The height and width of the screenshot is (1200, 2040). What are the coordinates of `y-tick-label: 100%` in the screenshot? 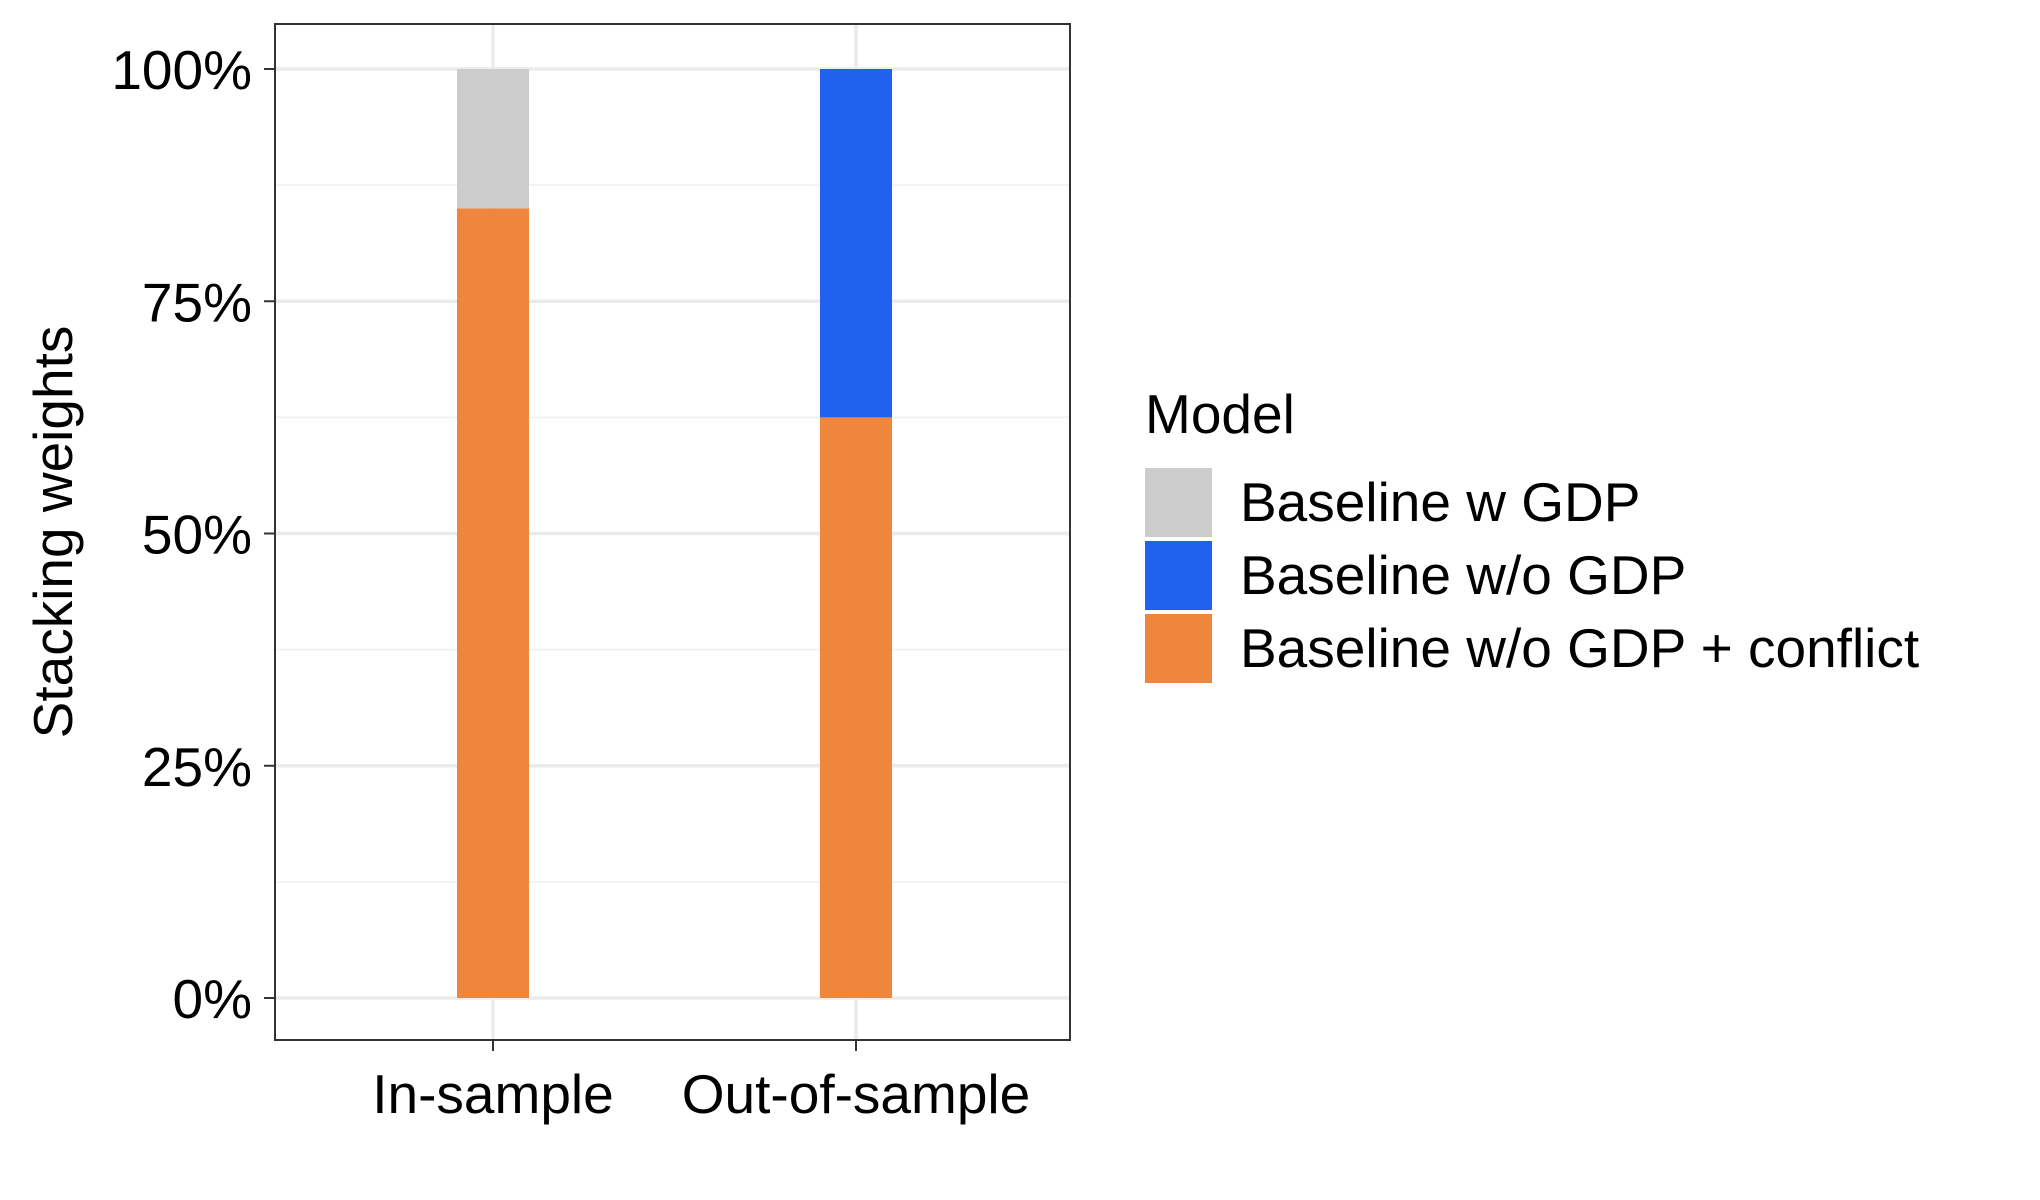 It's located at (181, 70).